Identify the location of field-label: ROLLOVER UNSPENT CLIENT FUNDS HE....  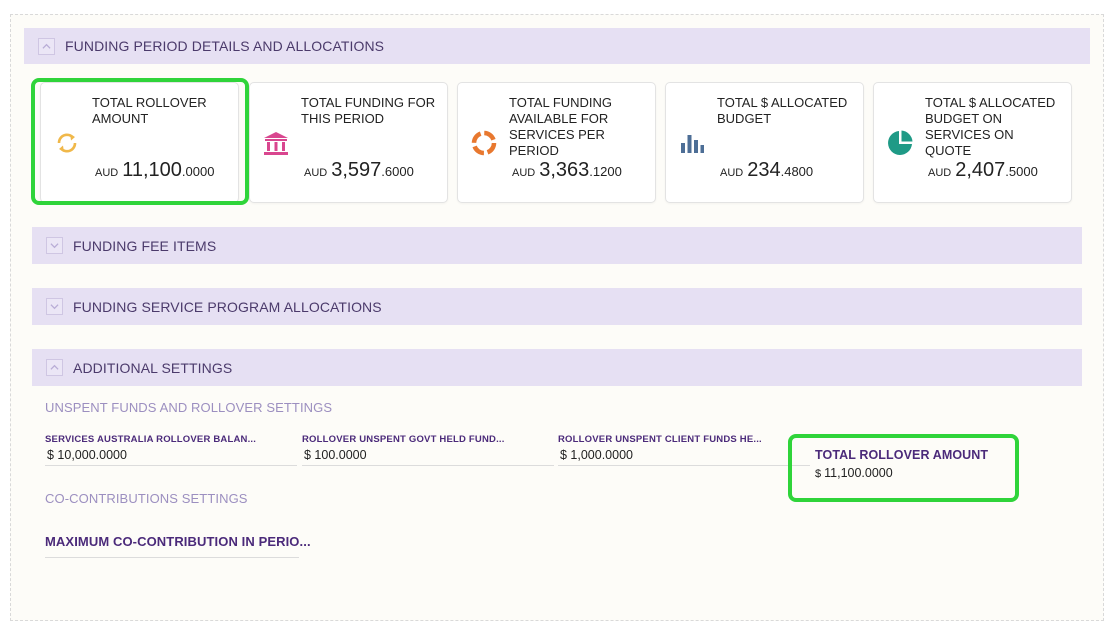
(660, 439).